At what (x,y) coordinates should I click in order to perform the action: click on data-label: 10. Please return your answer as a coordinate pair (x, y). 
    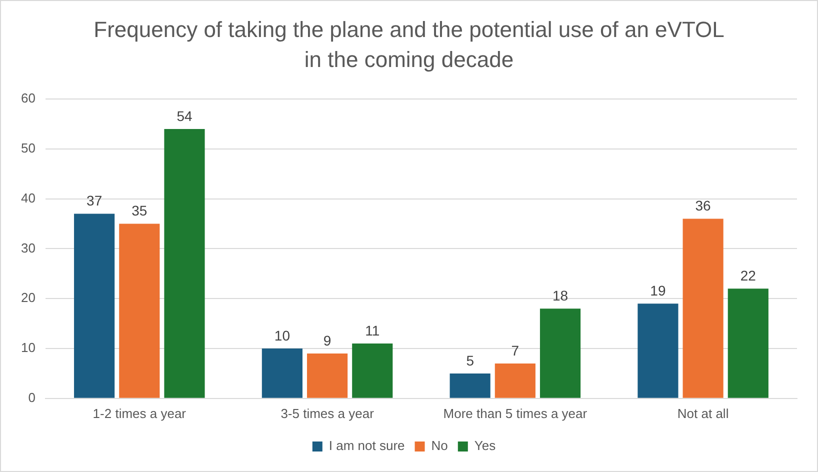
    Looking at the image, I should click on (282, 335).